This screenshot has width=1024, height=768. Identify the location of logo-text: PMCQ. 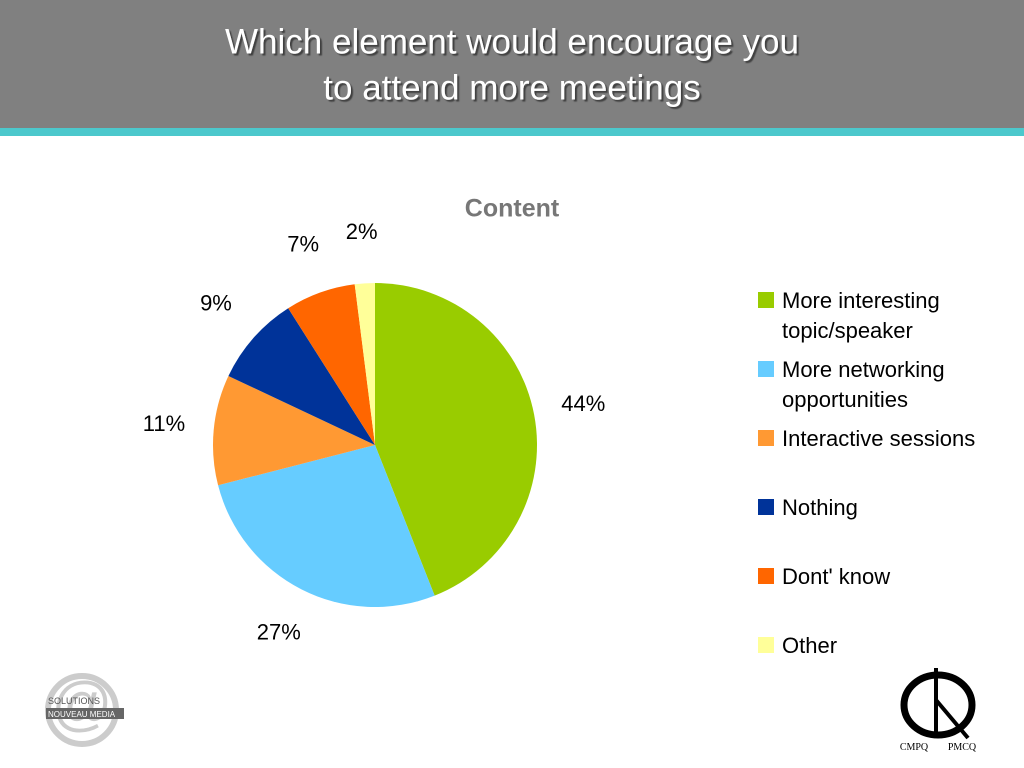
(962, 747).